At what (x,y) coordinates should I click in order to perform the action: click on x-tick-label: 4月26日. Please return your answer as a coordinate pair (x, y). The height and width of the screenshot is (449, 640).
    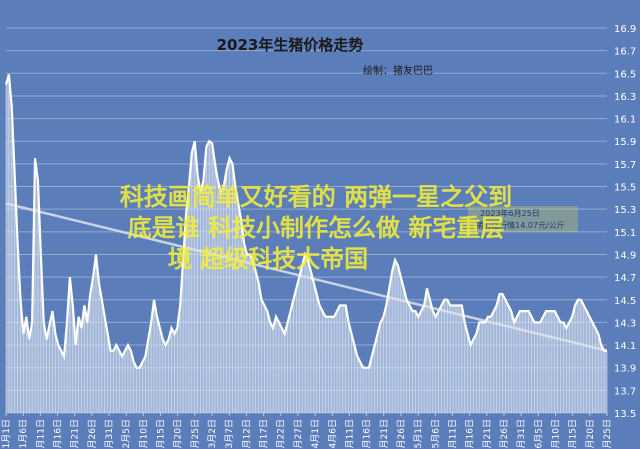
    Looking at the image, I should click on (401, 434).